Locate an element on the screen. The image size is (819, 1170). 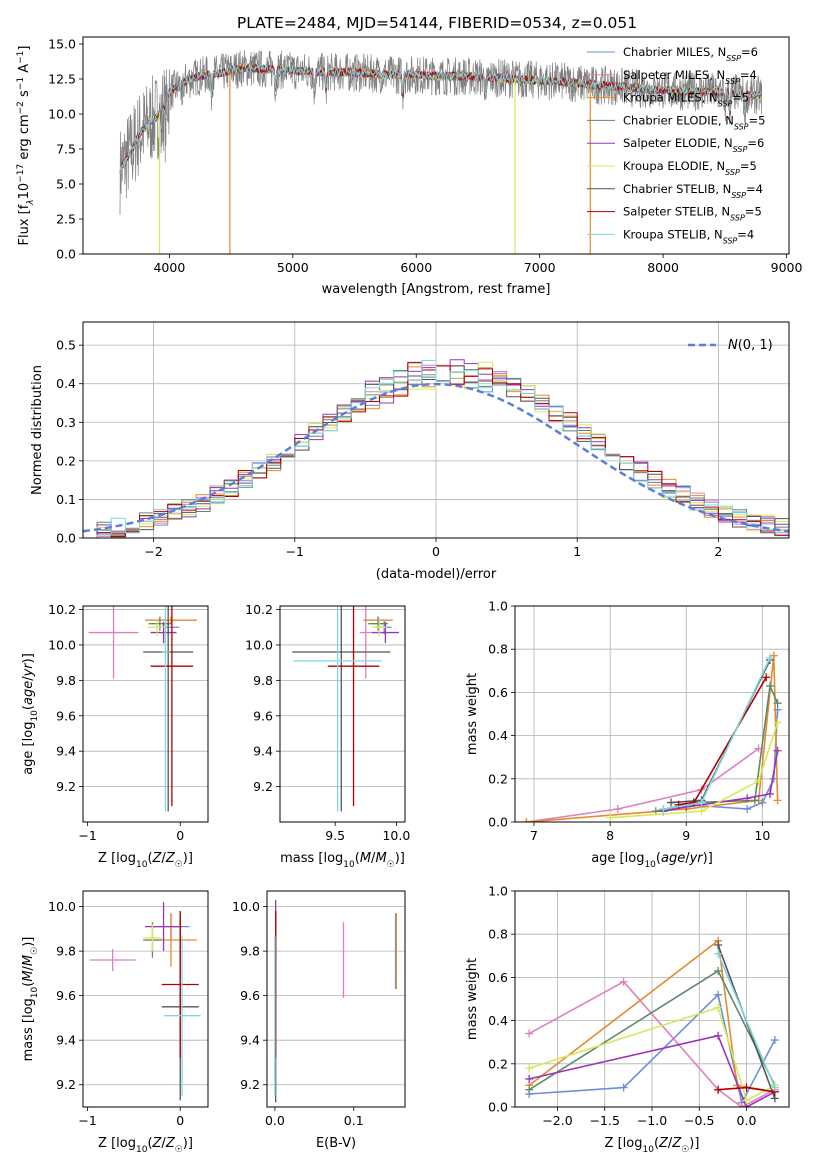
weight-marker-chabrier_miles is located at coordinates (623, 1087).